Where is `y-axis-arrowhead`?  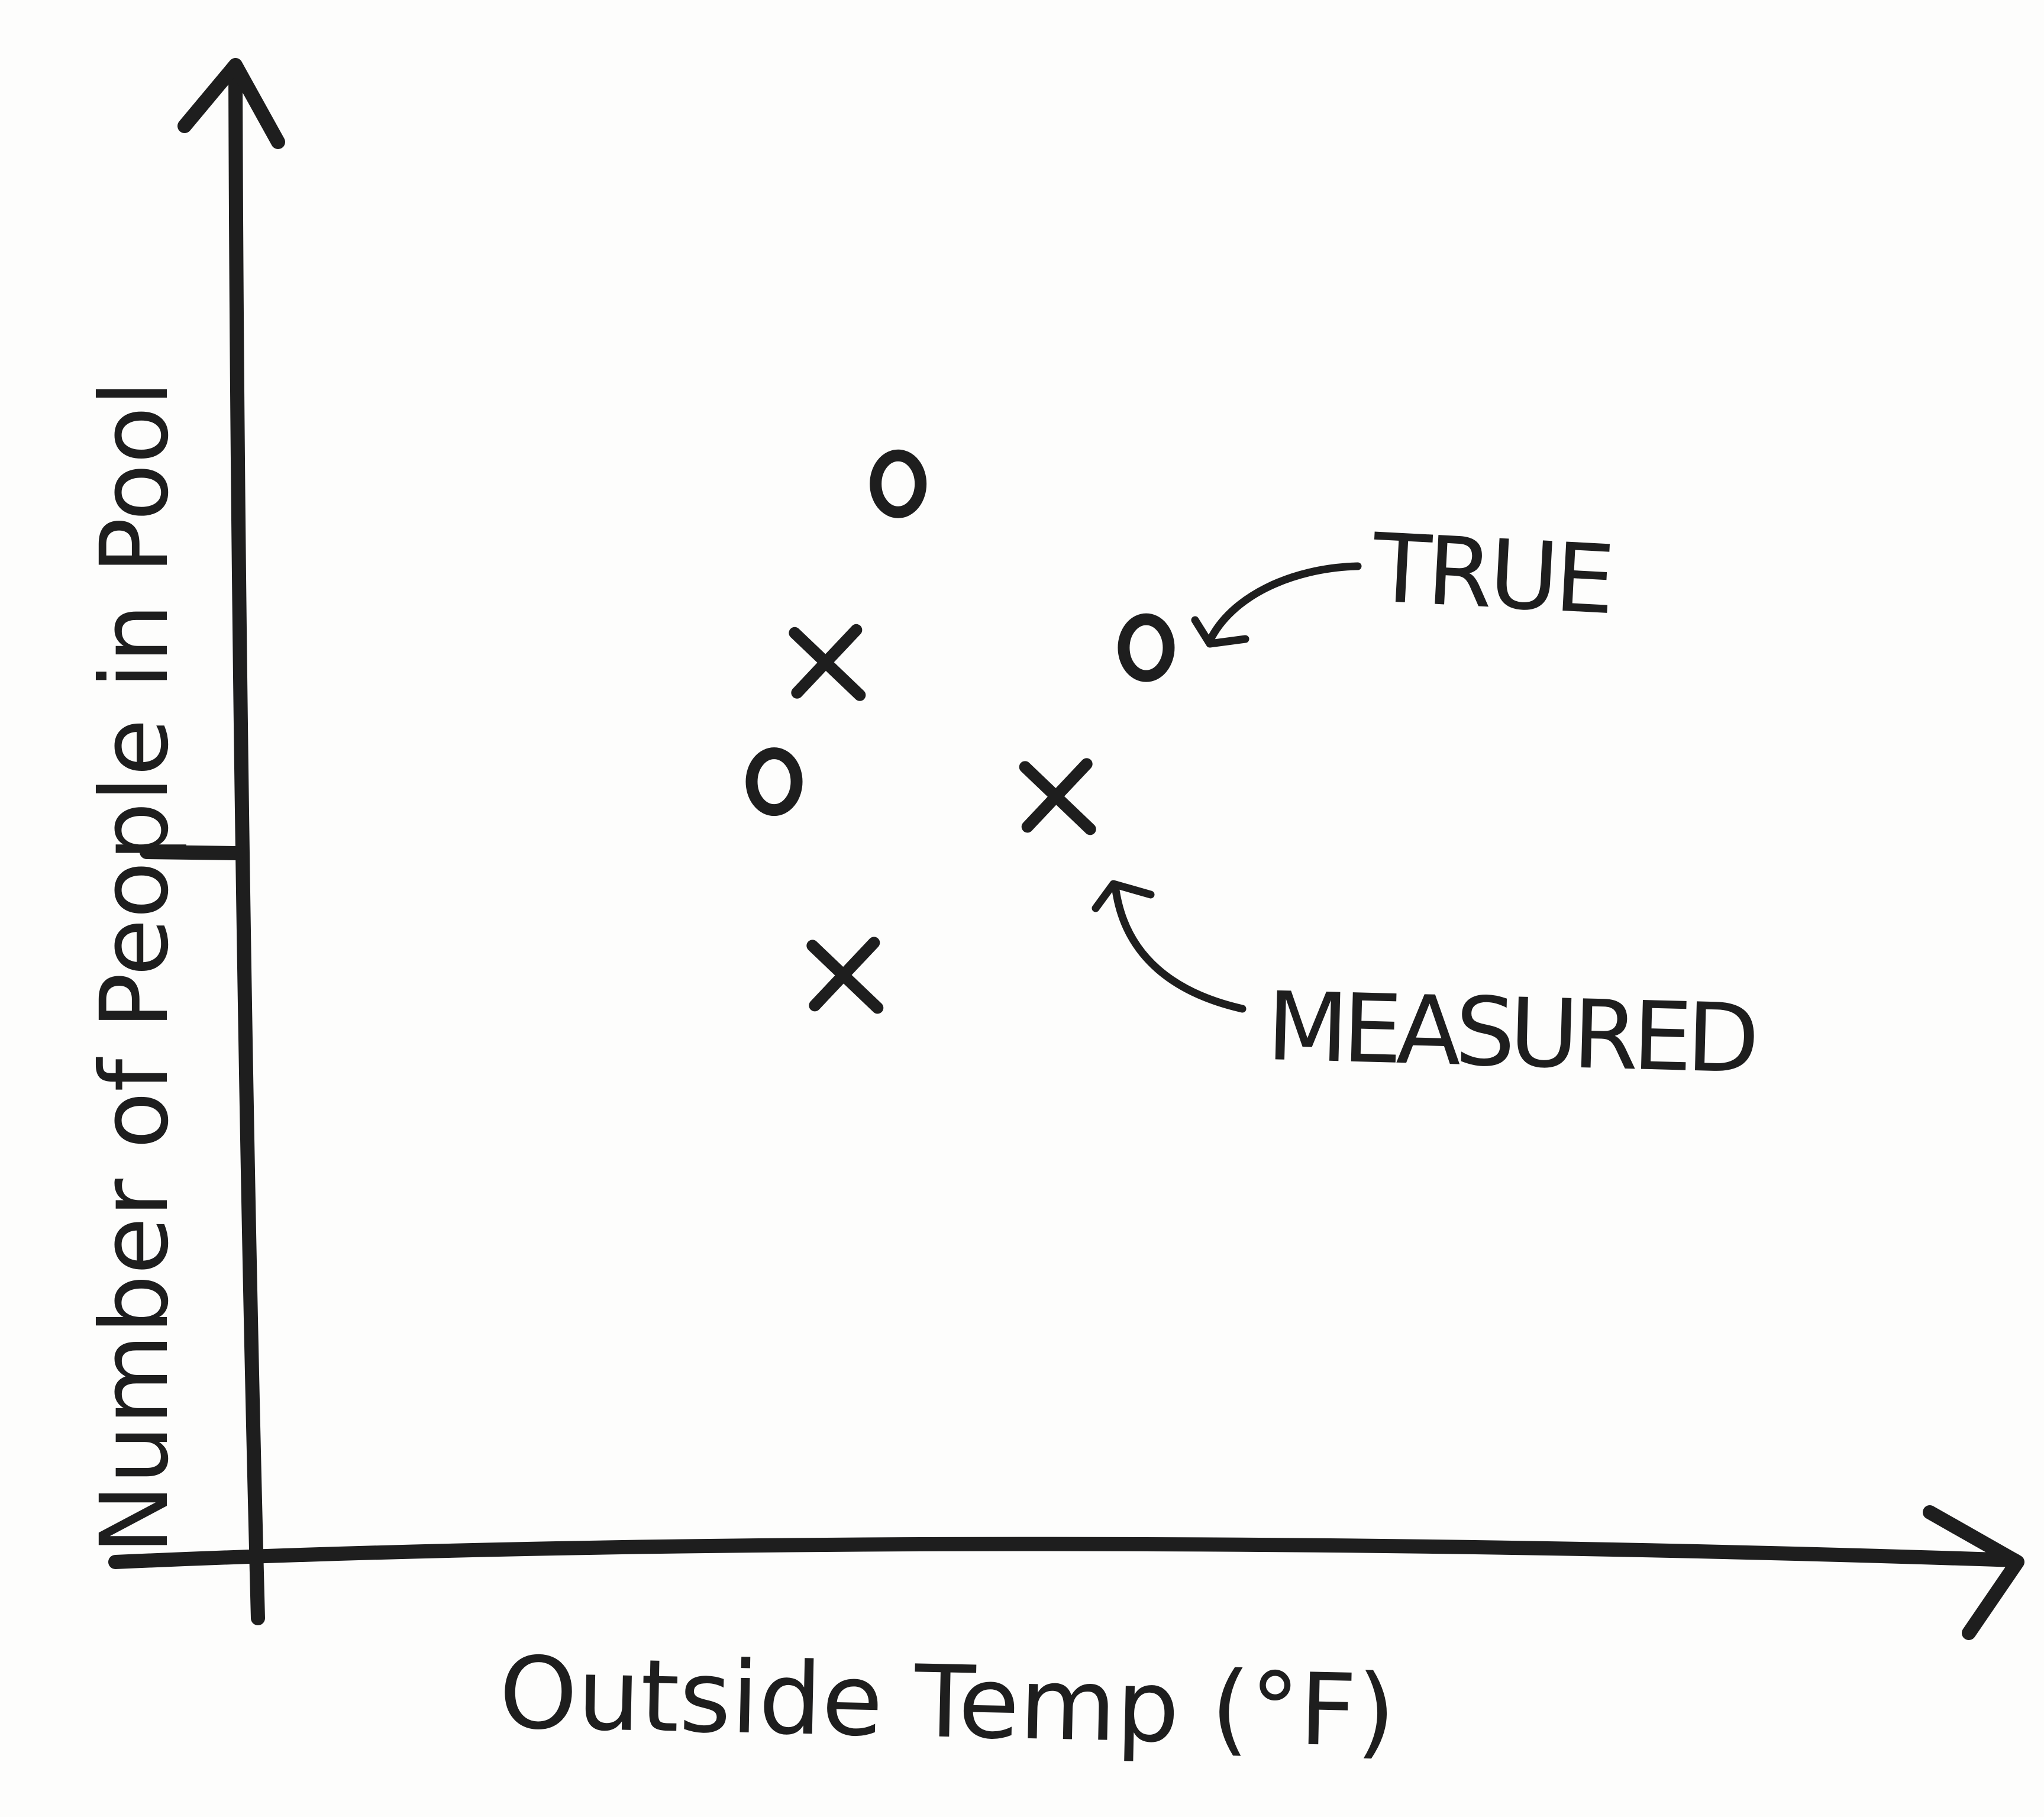 y-axis-arrowhead is located at coordinates (231, 104).